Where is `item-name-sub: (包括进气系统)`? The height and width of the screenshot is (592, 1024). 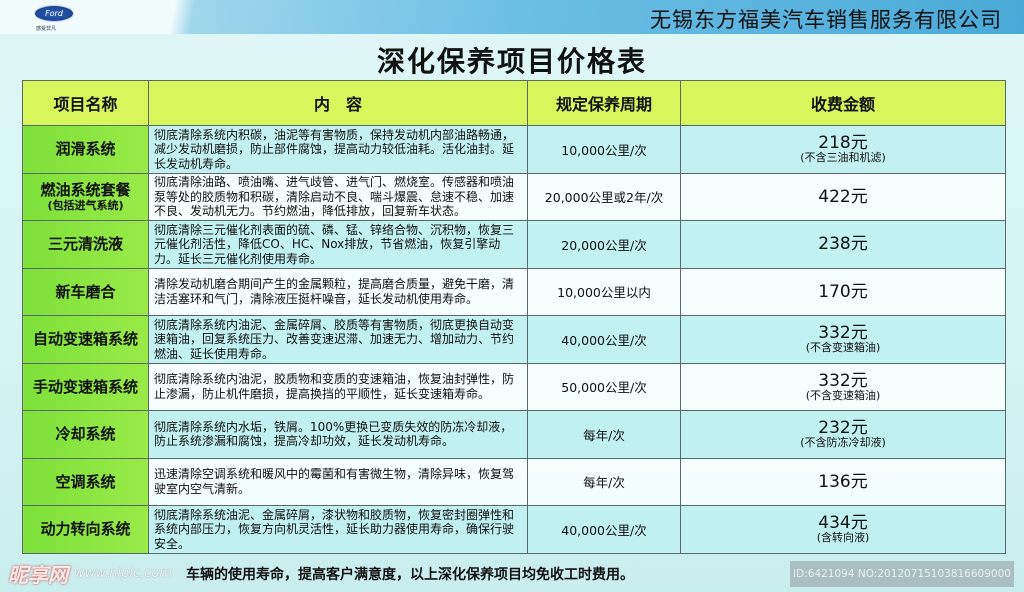 item-name-sub: (包括进气系统) is located at coordinates (85, 206).